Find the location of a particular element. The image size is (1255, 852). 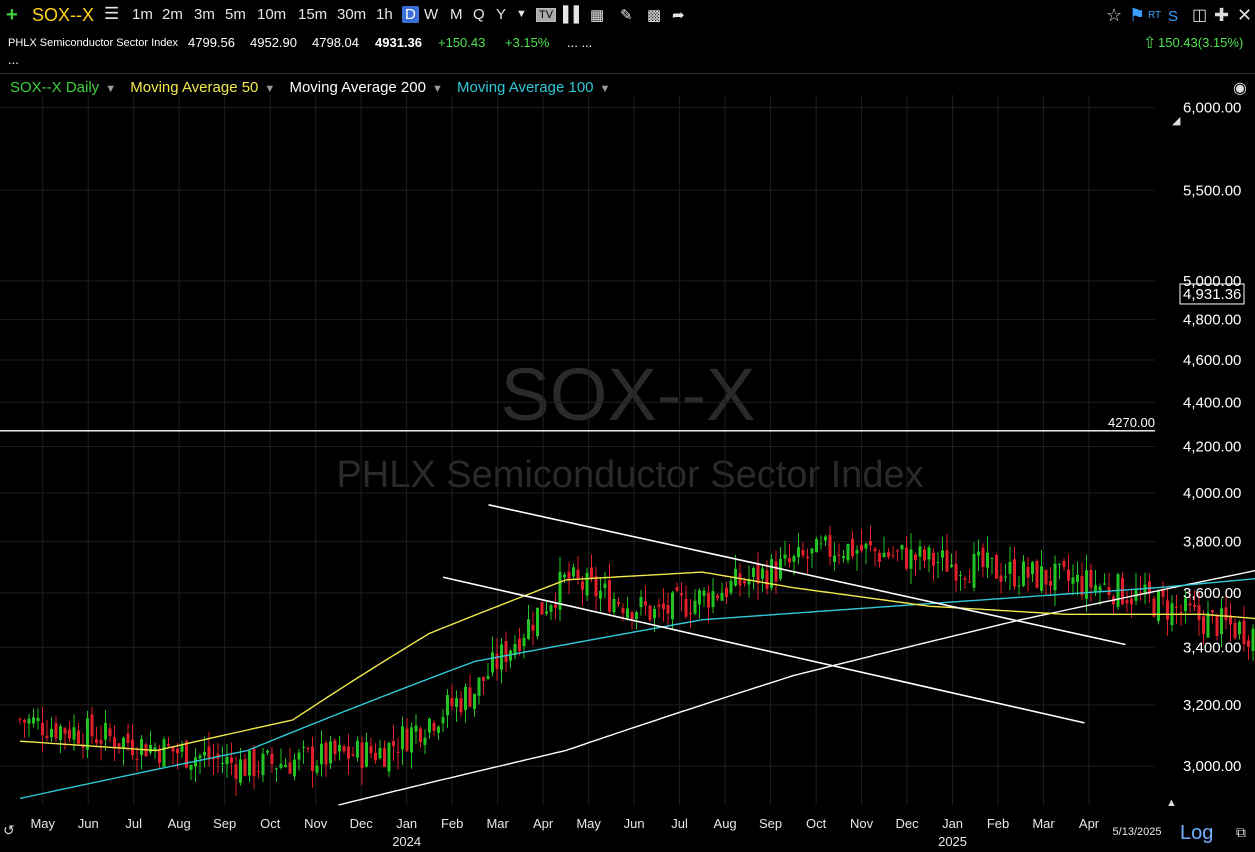

period-2m: 2m is located at coordinates (172, 14).